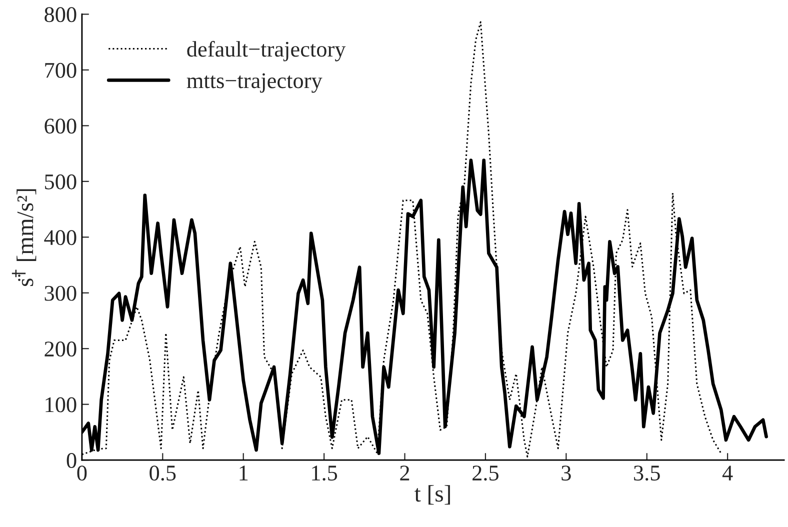  Describe the element at coordinates (60, 349) in the screenshot. I see `y-tick-label: 200` at that location.